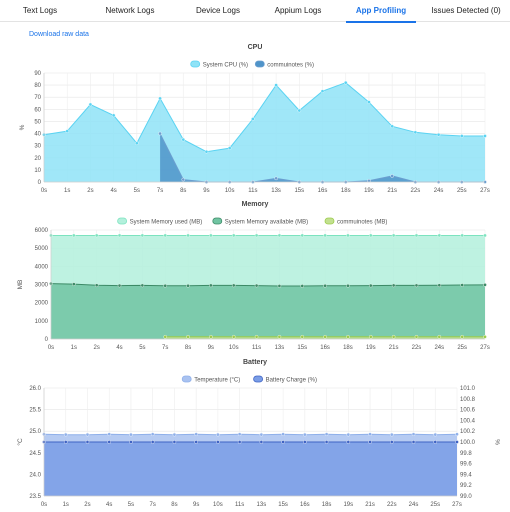  I want to click on tab-device-logs: Device Logs, so click(218, 10).